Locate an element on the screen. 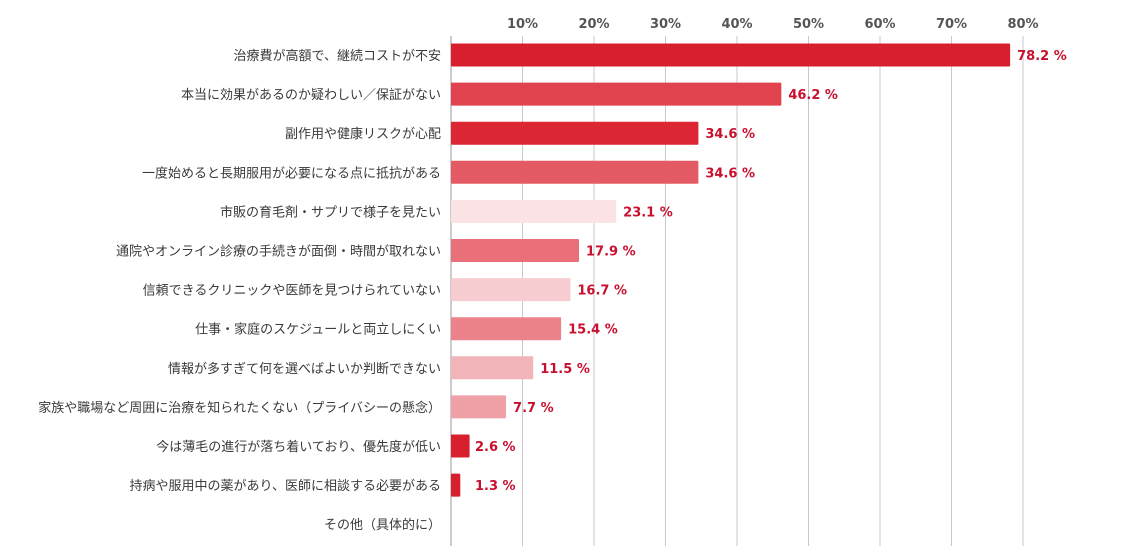 This screenshot has height=559, width=1124. category-label: 治療費が高額で、継続コストが不安 is located at coordinates (337, 56).